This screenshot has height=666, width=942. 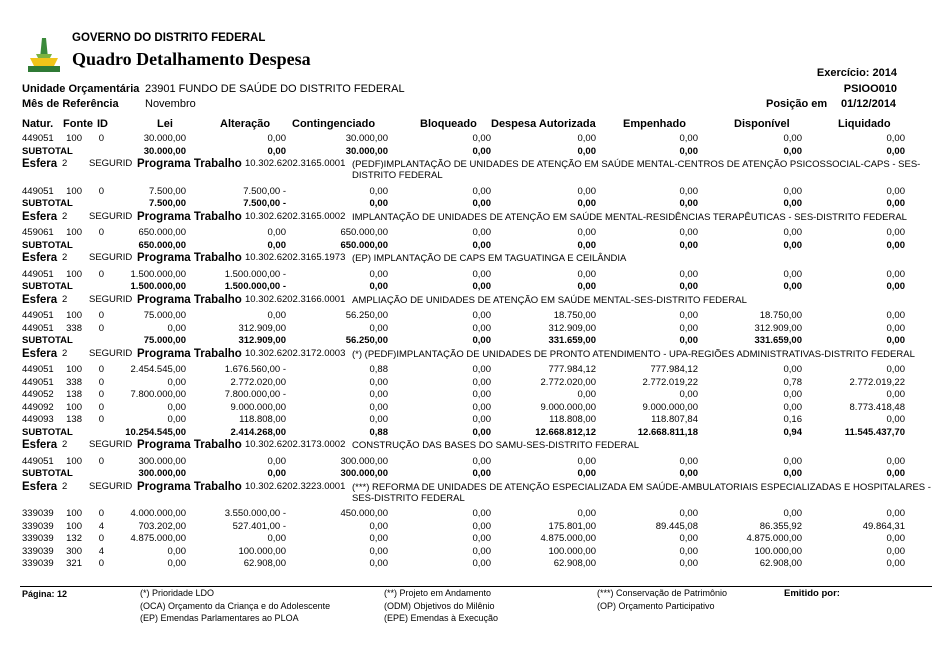 What do you see at coordinates (793, 382) in the screenshot?
I see `cell: 0,78` at bounding box center [793, 382].